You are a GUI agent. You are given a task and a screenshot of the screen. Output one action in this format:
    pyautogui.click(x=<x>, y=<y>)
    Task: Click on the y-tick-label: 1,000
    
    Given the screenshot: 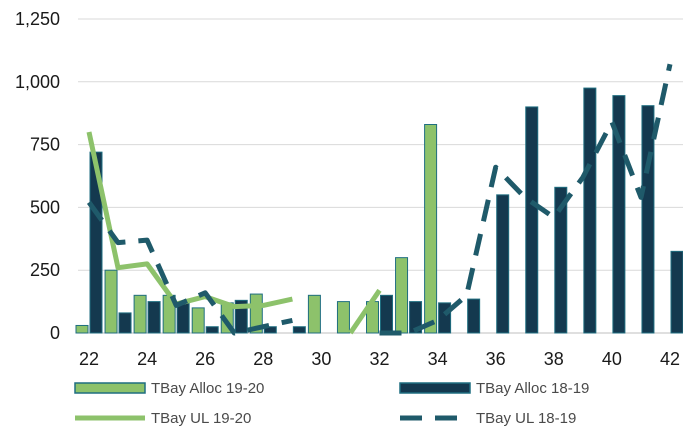 What is the action you would take?
    pyautogui.click(x=37, y=82)
    